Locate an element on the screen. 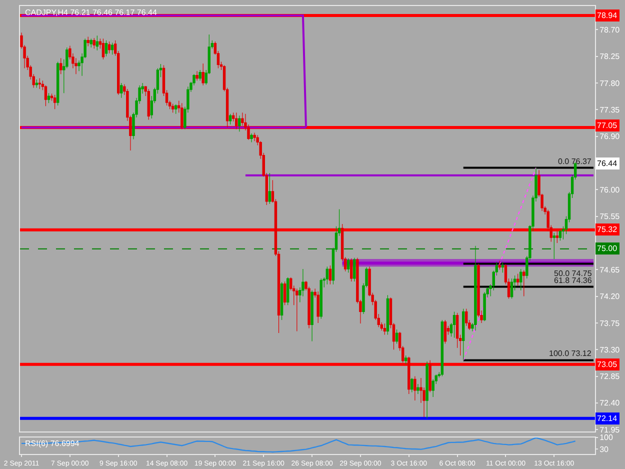 The image size is (625, 469). y-tick-label: 71.95 is located at coordinates (610, 429).